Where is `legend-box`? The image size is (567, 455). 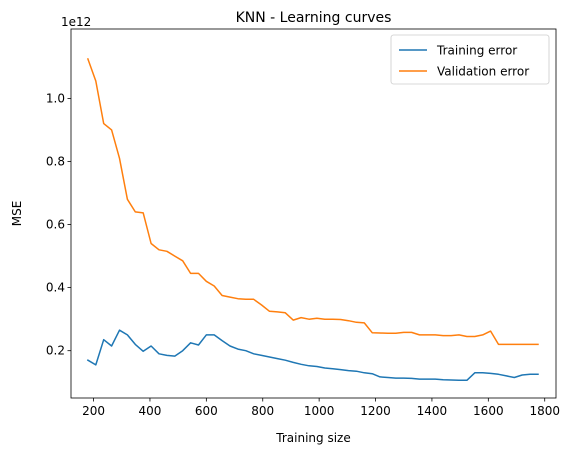 legend-box is located at coordinates (470, 59).